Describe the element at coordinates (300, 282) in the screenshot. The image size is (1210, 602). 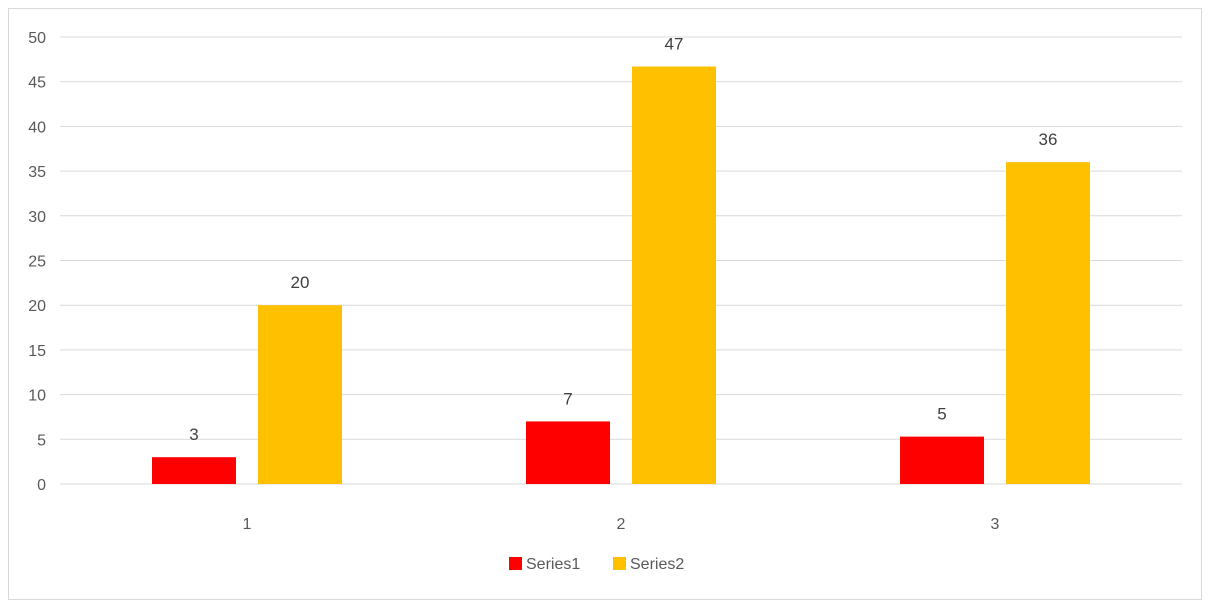
I see `data-label: 20` at that location.